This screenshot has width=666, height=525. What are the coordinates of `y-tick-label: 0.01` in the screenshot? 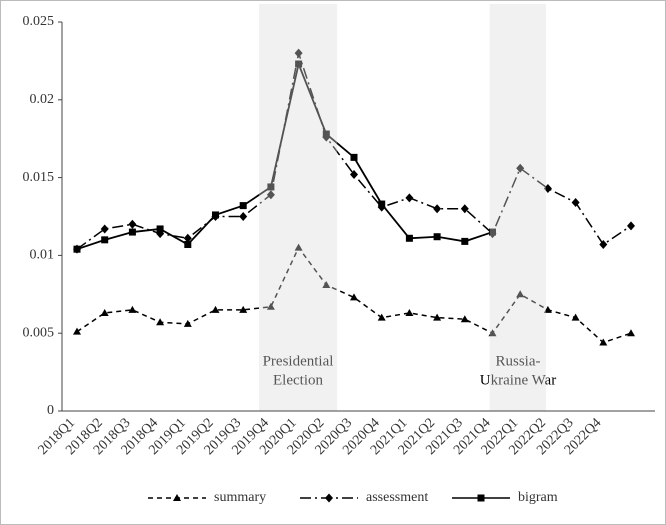 It's located at (42, 255).